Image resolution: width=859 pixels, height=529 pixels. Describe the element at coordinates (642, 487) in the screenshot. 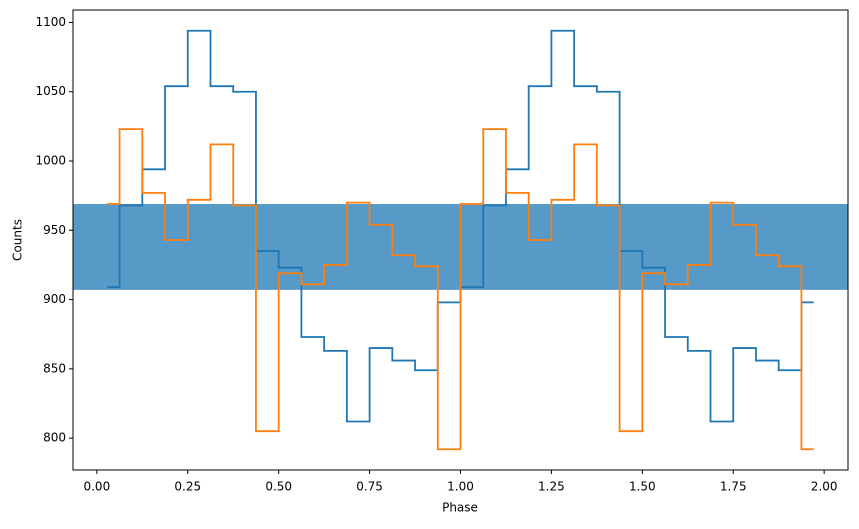

I see `x-tick-label: 1.50` at that location.